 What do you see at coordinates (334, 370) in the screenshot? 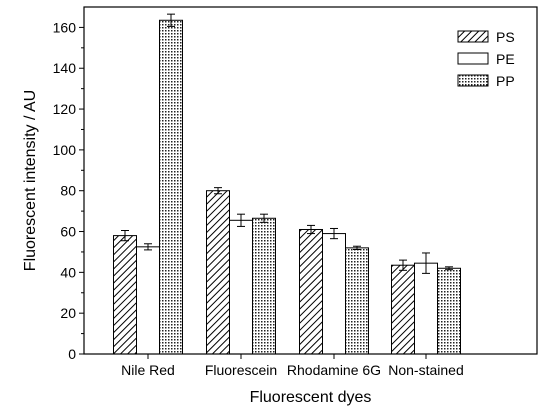
I see `x-tick-label-2: Rhodamine 6G` at bounding box center [334, 370].